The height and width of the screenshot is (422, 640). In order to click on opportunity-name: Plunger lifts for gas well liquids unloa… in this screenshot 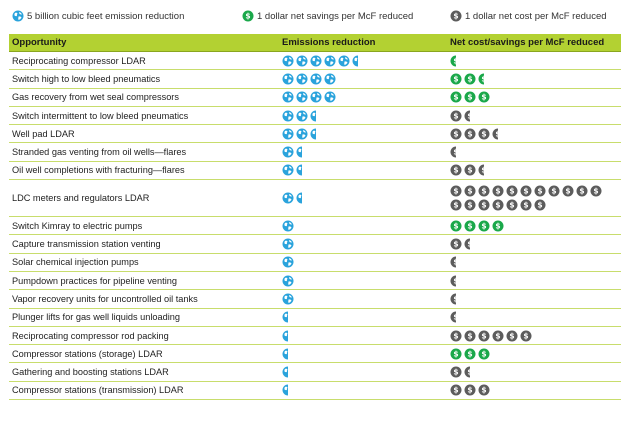, I will do `click(96, 317)`.